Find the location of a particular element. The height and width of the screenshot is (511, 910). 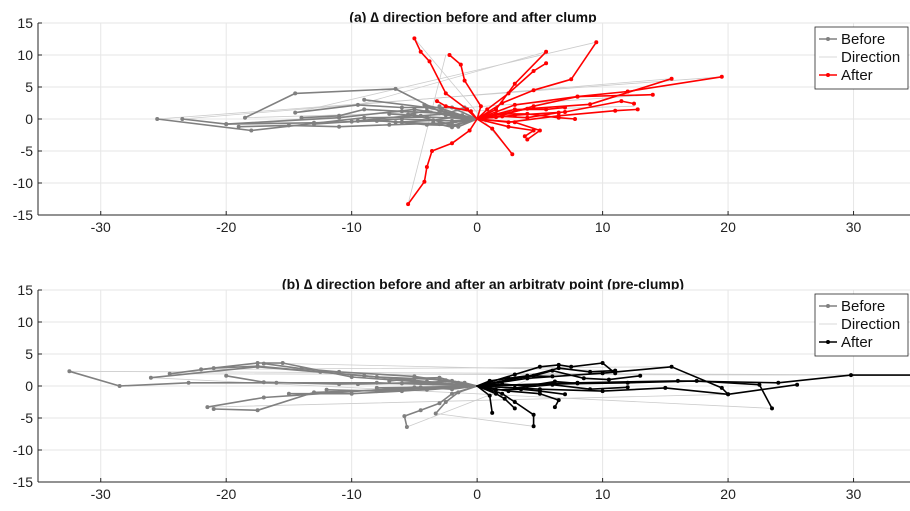

series-after is located at coordinates (693, 395).